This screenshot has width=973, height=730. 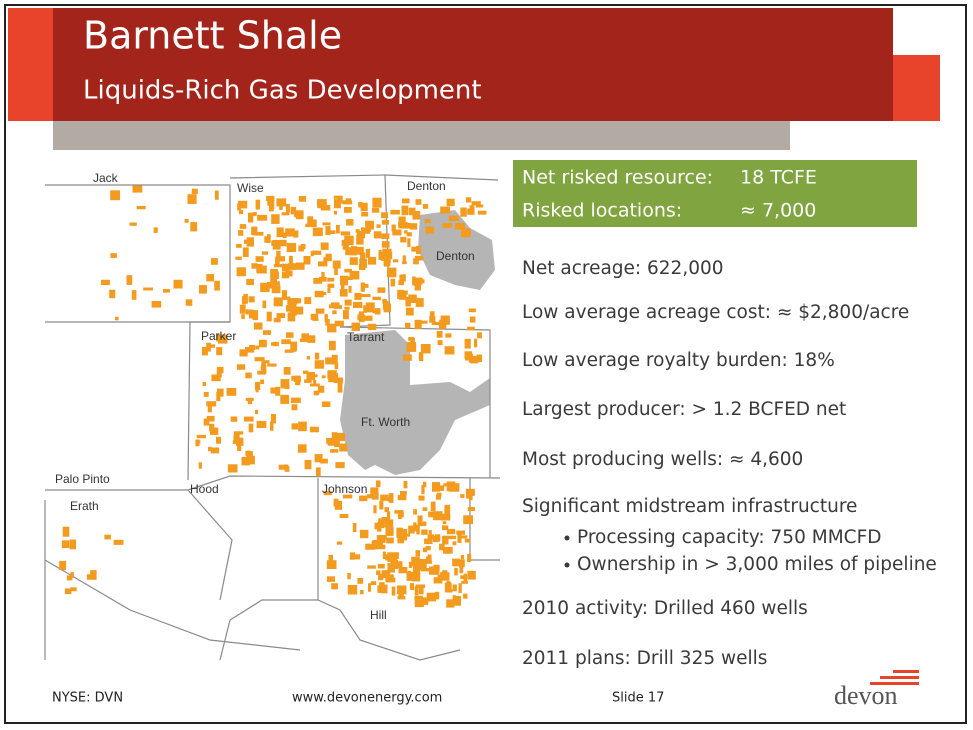 I want to click on fact: Low average acreage cost: ≈ $2,800/acre, so click(x=715, y=312).